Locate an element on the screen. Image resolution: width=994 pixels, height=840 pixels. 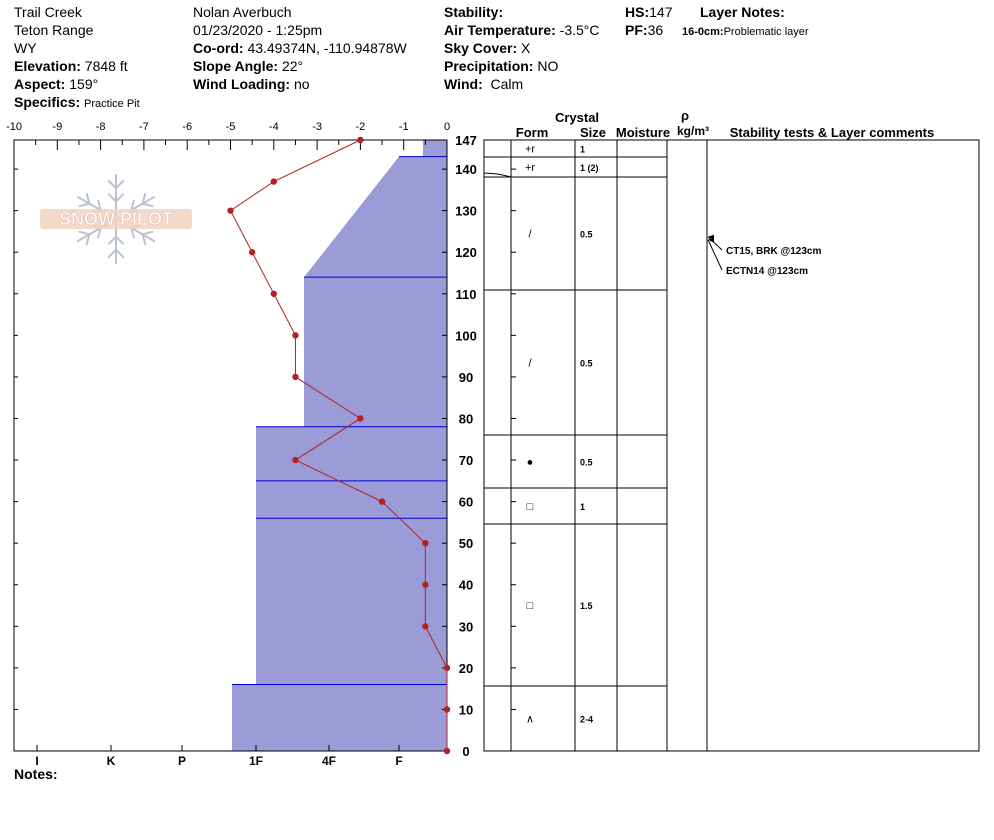
x-tick-label: -2 is located at coordinates (361, 127).